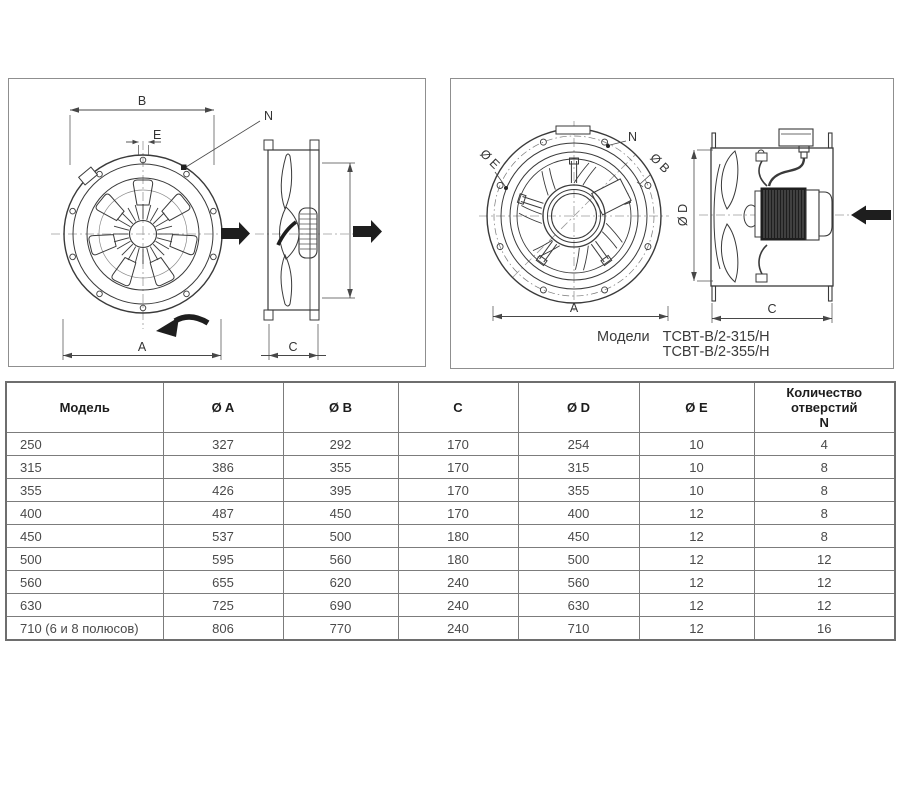 This screenshot has height=800, width=900. What do you see at coordinates (450, 605) in the screenshot?
I see `table-row: 630 725 690 240 630 12 12` at bounding box center [450, 605].